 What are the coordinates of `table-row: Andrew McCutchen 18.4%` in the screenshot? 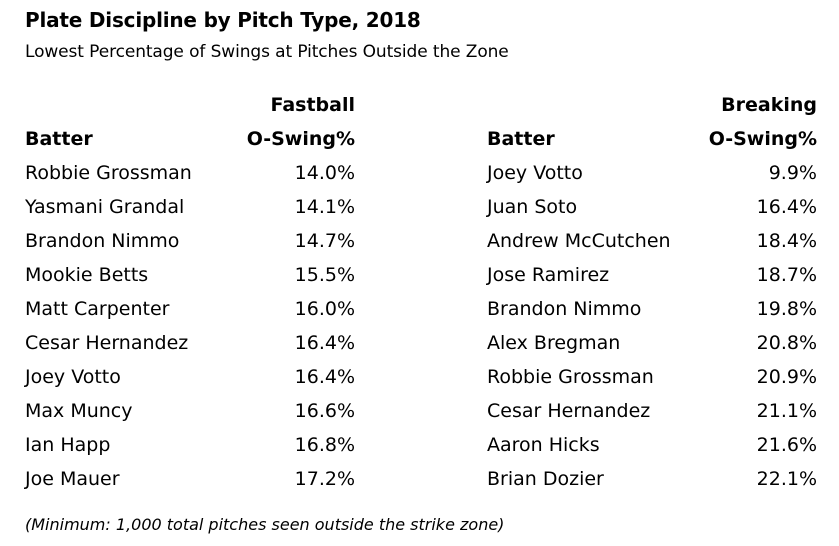 It's located at (652, 241).